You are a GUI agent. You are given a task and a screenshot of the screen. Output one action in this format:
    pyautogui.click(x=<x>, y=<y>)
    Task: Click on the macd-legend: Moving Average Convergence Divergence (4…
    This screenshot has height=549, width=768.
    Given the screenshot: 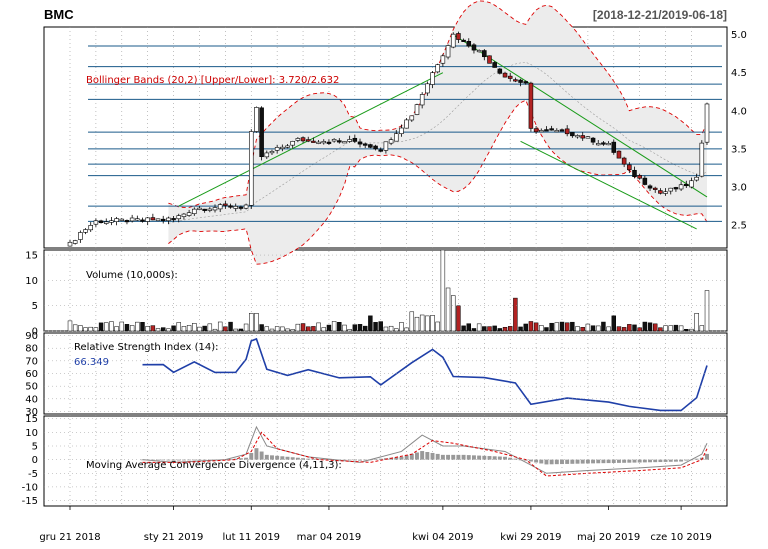 What is the action you would take?
    pyautogui.click(x=214, y=465)
    